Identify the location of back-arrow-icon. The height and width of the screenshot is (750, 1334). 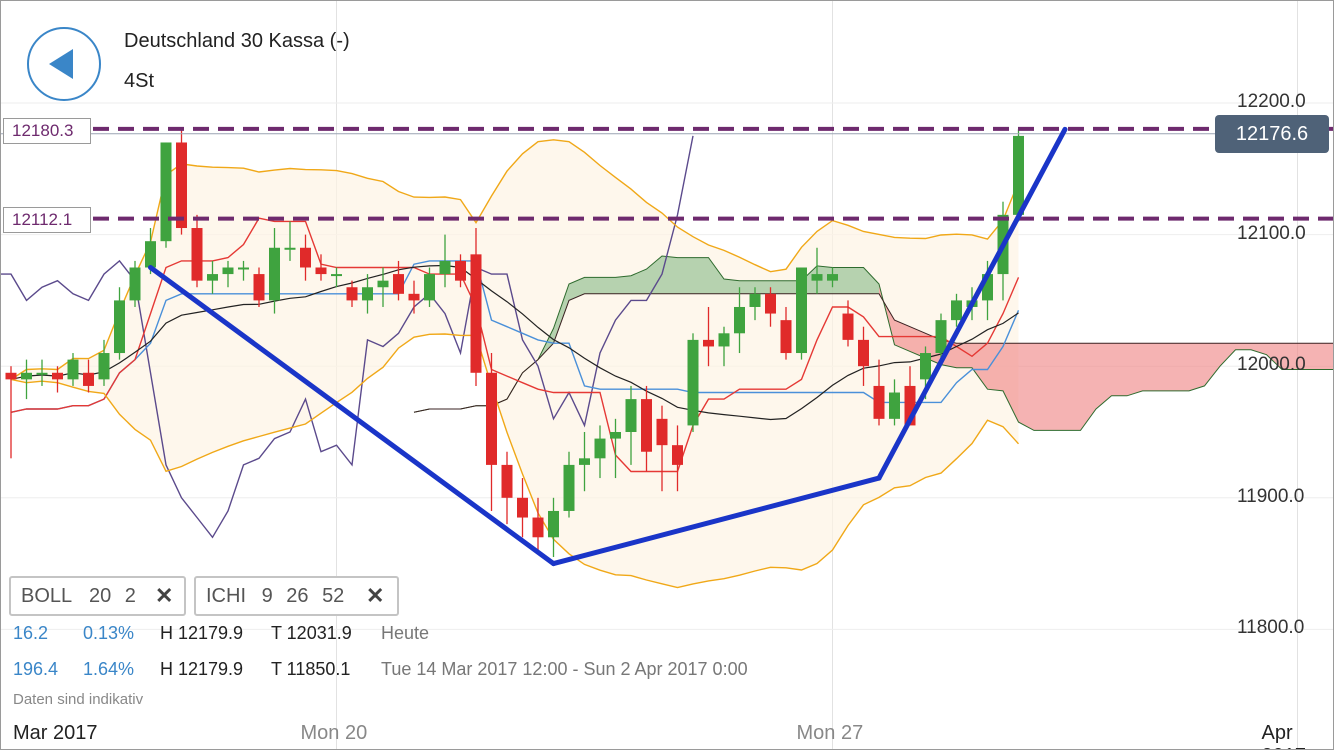
(61, 64).